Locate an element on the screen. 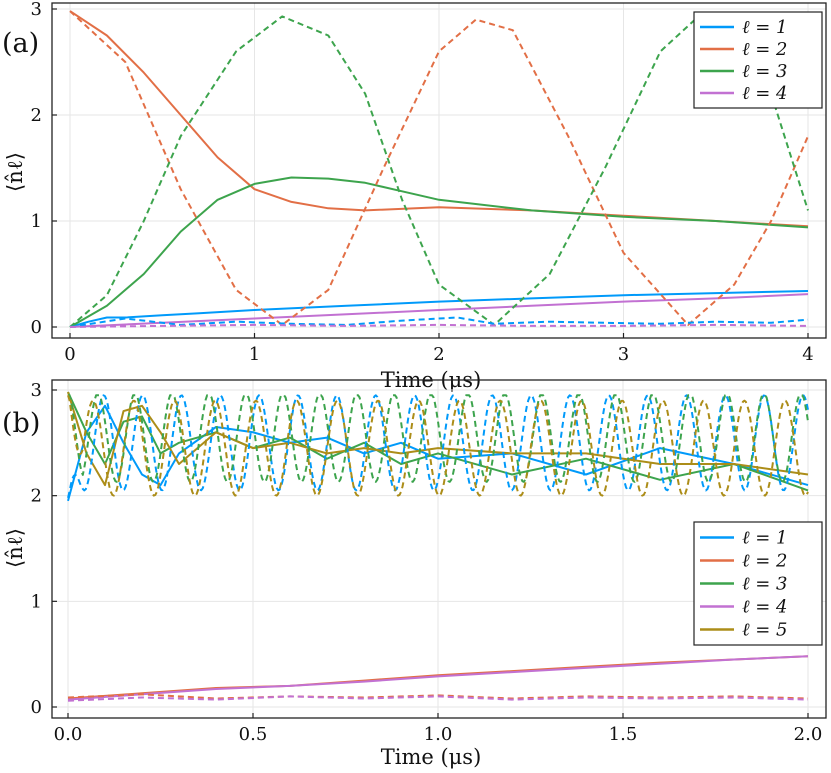 The image size is (831, 773). series-line-l1-solid is located at coordinates (439, 309).